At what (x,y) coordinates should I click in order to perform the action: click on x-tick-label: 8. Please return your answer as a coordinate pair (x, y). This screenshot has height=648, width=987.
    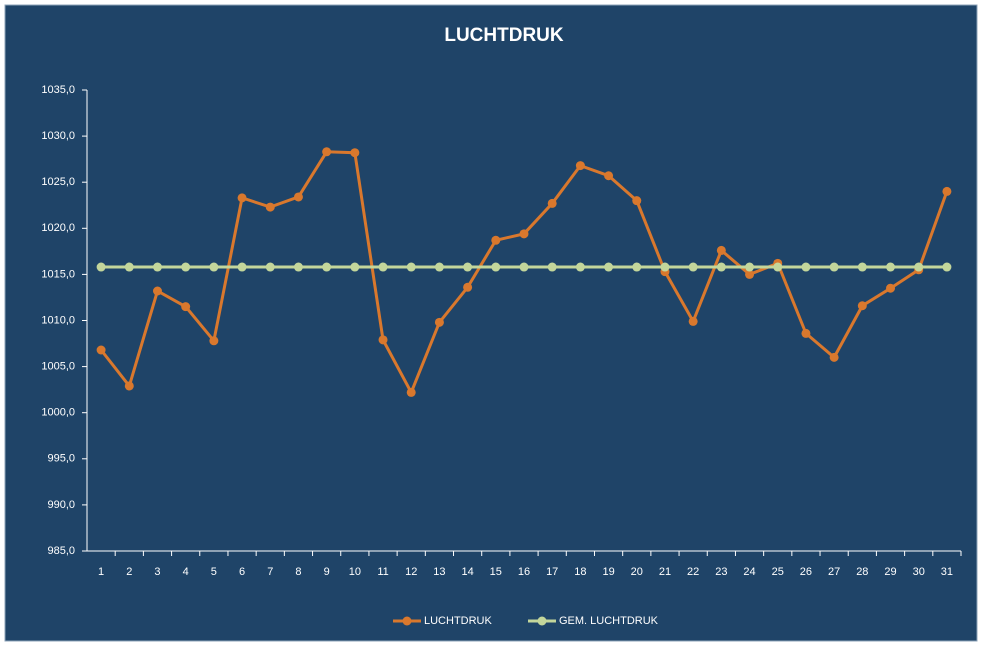
    Looking at the image, I should click on (298, 572).